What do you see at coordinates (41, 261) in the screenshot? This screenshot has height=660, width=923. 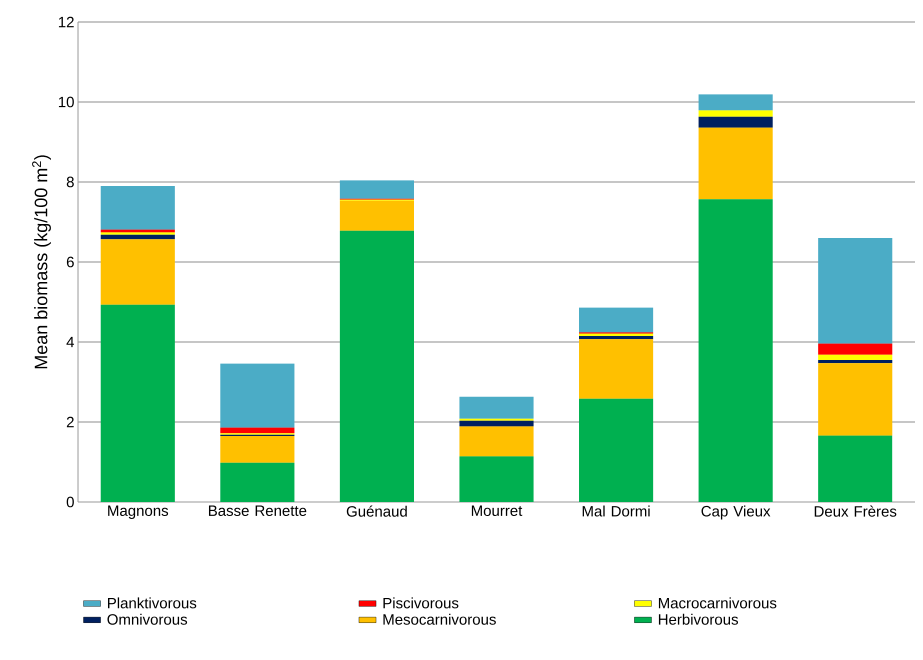 I see `y-axis-title: Mean biomass (kg/100 m$^{2}$)` at bounding box center [41, 261].